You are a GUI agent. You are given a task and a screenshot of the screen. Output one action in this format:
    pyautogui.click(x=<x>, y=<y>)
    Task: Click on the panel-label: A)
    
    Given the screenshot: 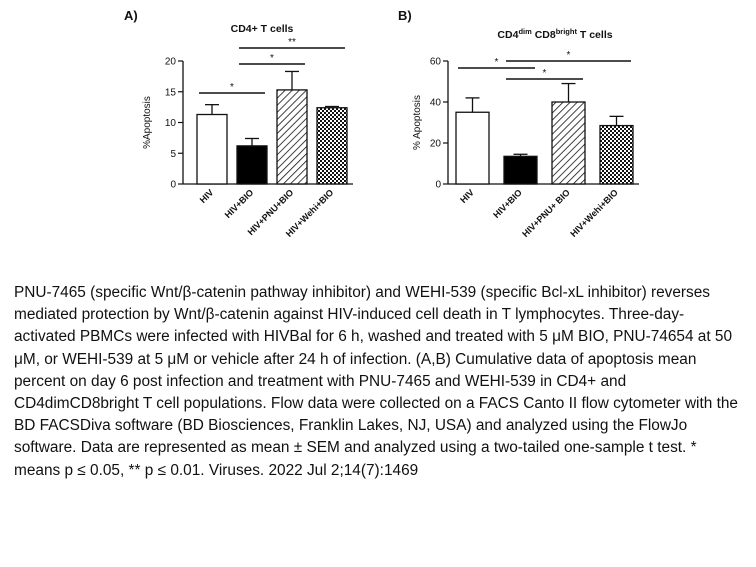 What is the action you would take?
    pyautogui.click(x=131, y=15)
    